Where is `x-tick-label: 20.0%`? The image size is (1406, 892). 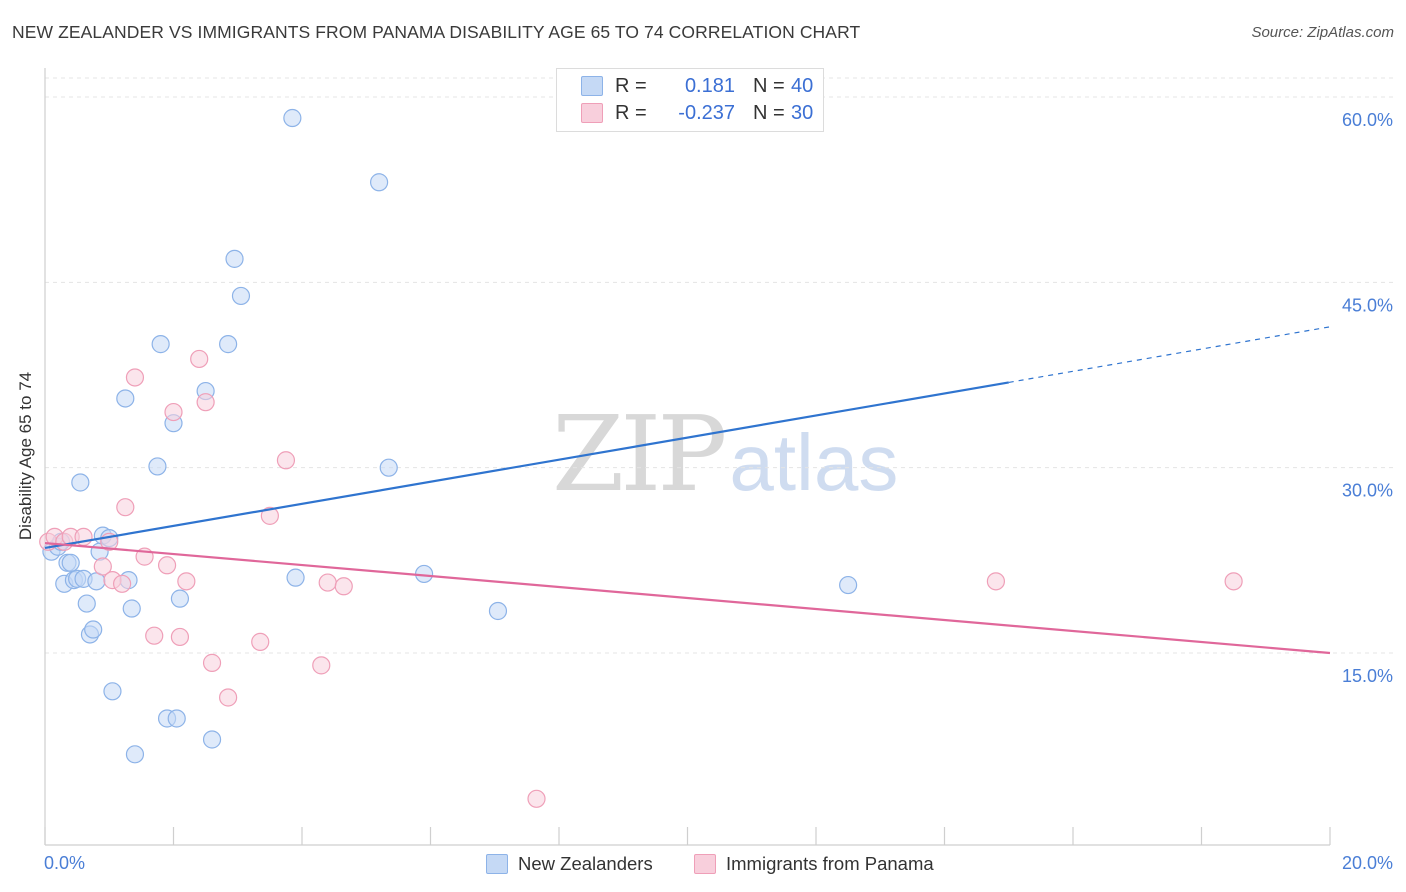 x-tick-label: 20.0% is located at coordinates (1367, 863).